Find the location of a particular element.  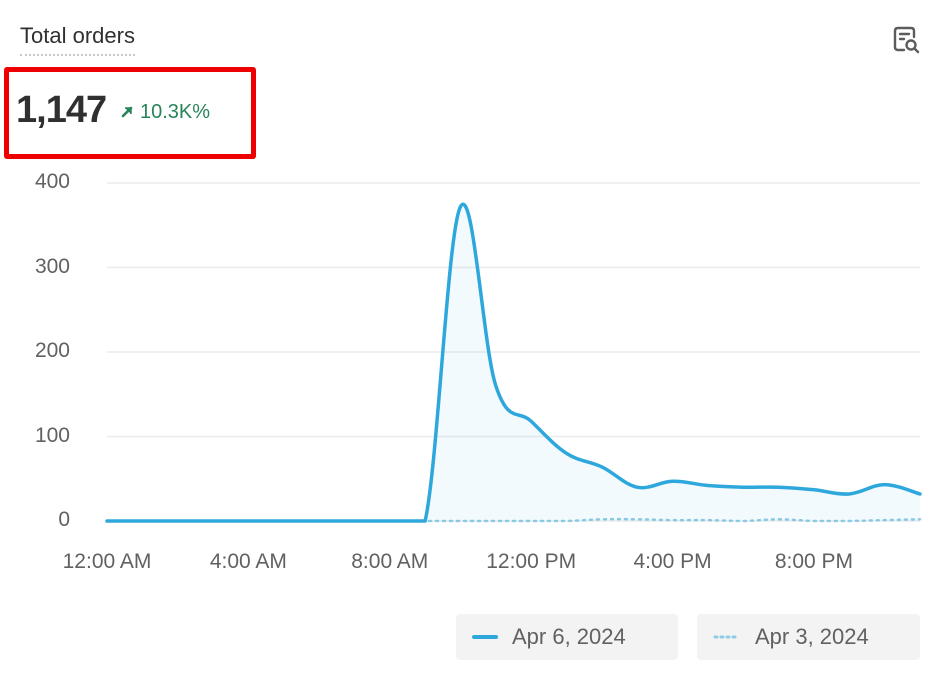

legend-label: Apr 6, 2024 is located at coordinates (569, 636).